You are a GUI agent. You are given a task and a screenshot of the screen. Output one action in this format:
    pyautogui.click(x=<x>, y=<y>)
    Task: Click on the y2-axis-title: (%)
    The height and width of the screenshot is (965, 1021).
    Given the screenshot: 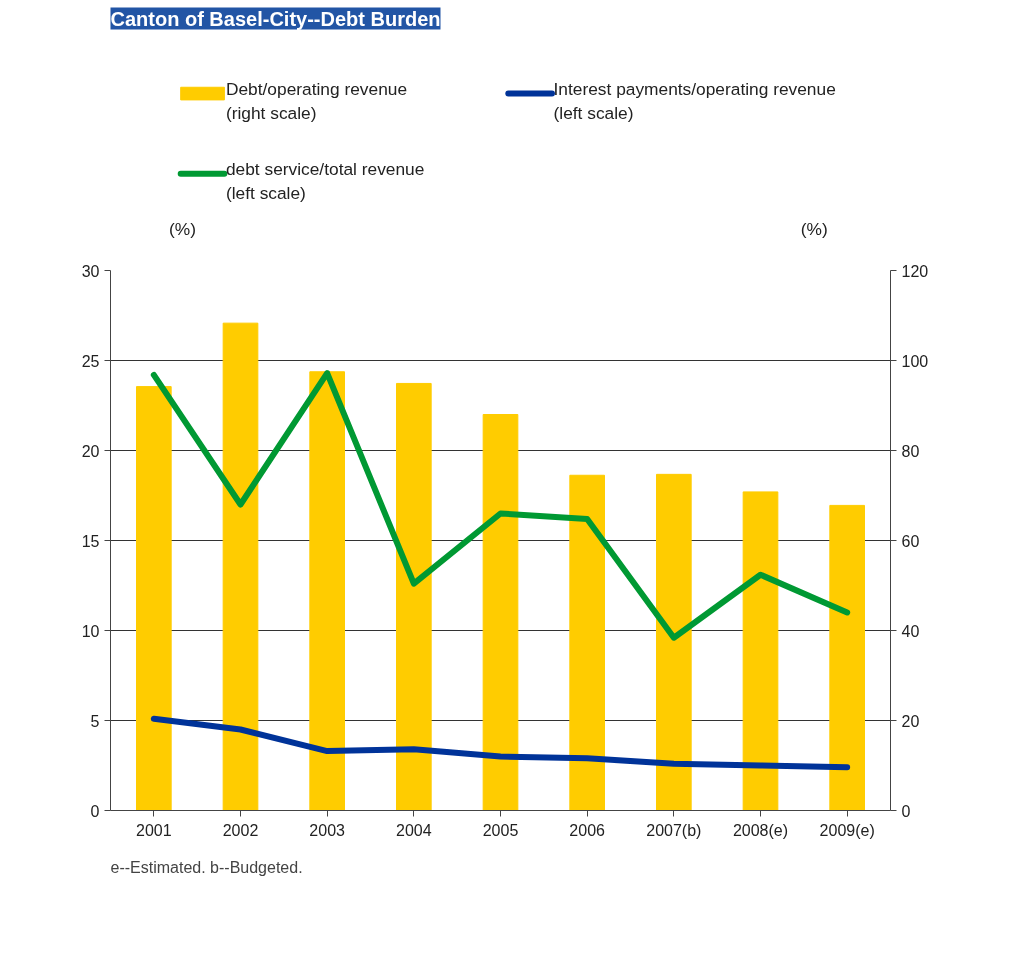 What is the action you would take?
    pyautogui.click(x=814, y=229)
    